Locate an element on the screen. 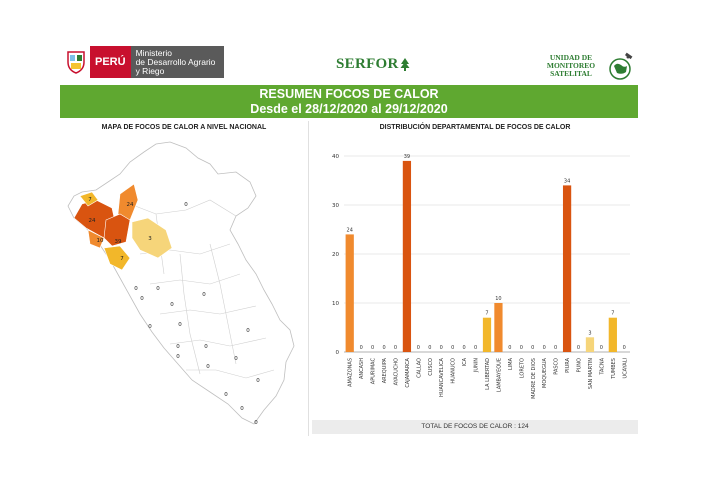  data-label: 39 is located at coordinates (407, 157).